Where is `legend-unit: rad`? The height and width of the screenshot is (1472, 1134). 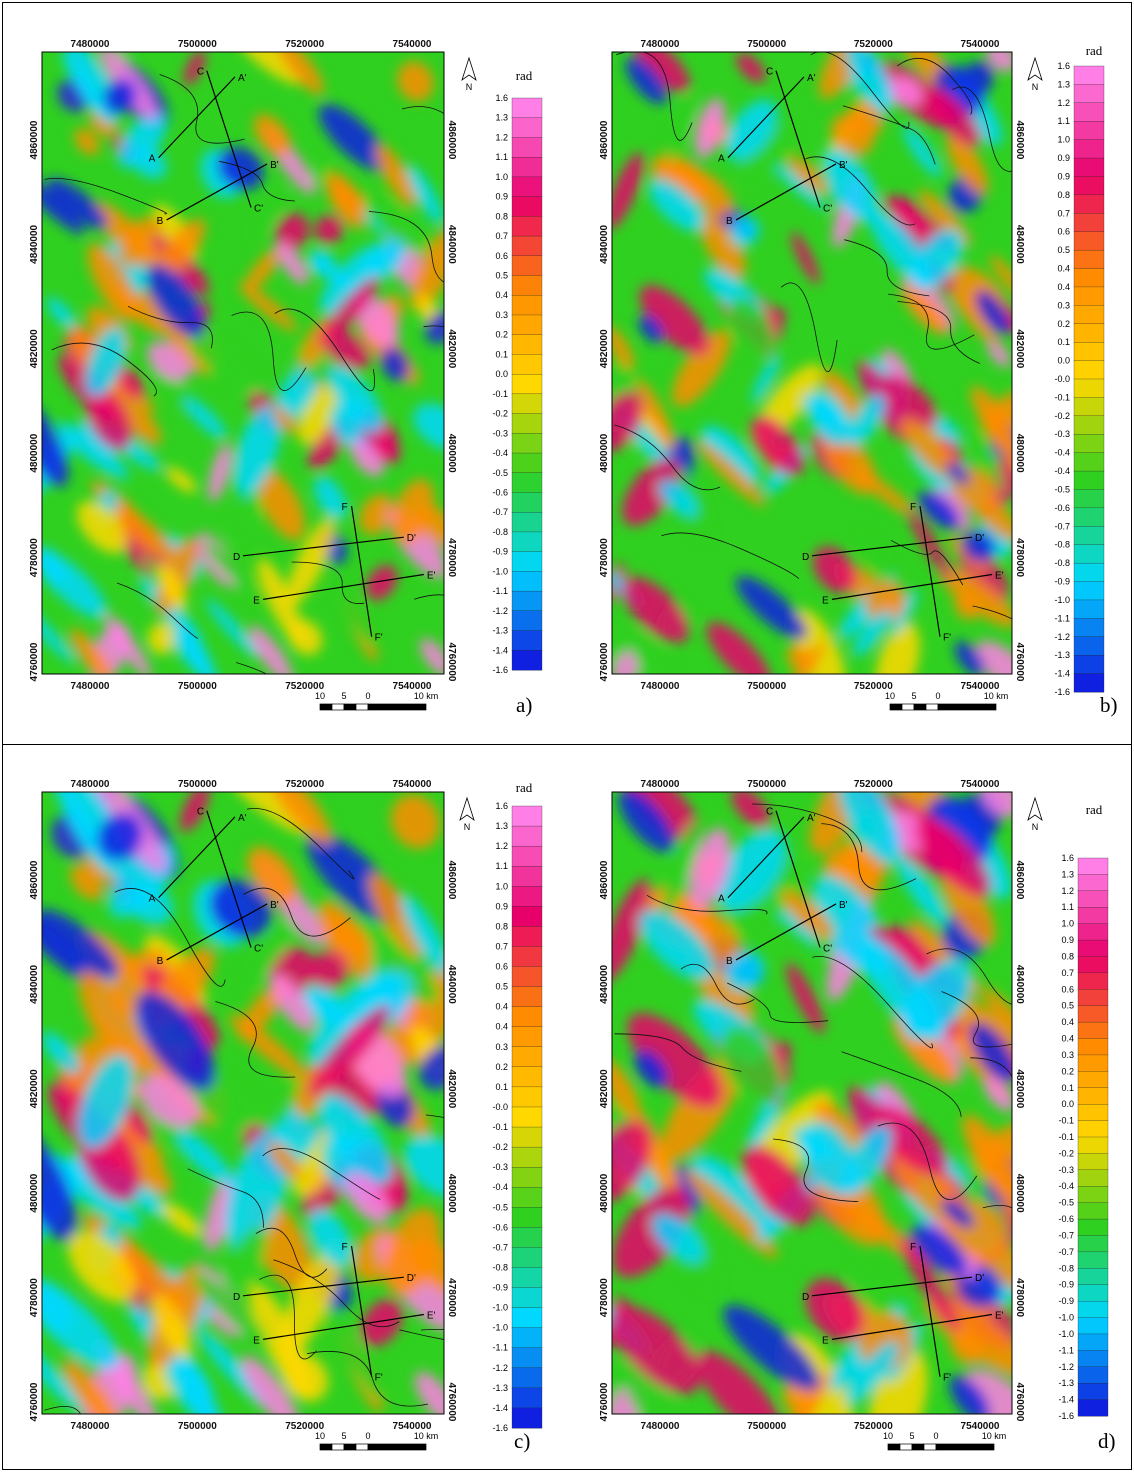
legend-unit: rad is located at coordinates (1094, 50).